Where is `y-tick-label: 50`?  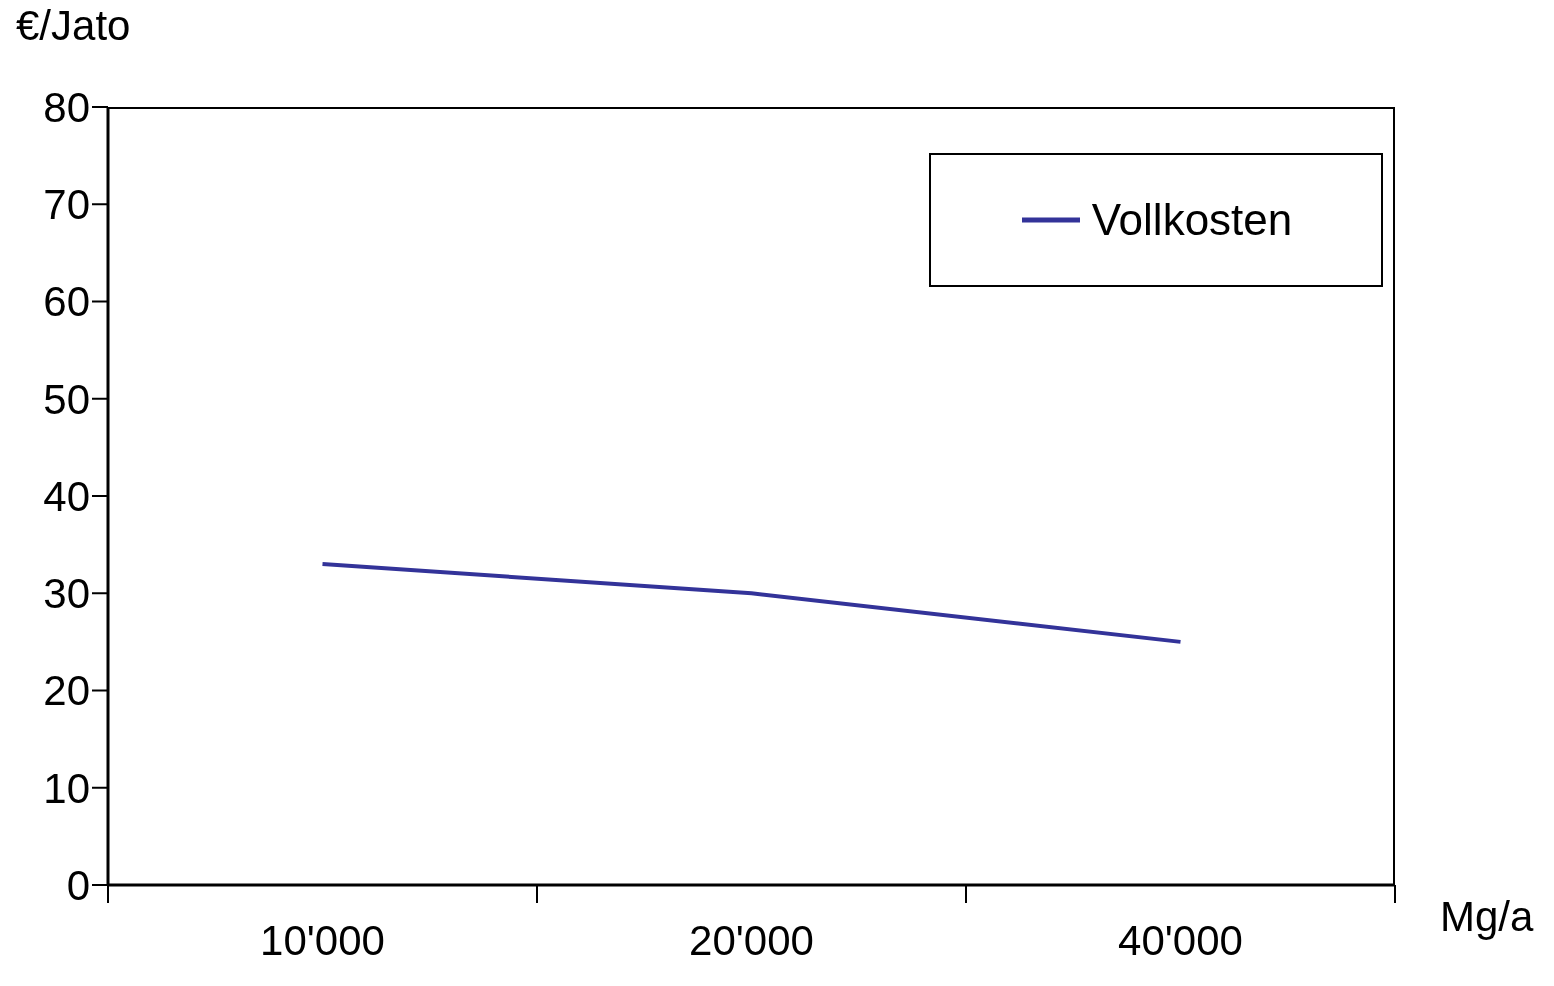 y-tick-label: 50 is located at coordinates (66, 399).